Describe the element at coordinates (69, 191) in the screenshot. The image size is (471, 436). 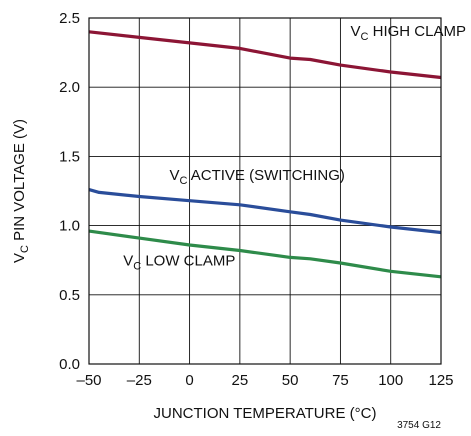
I see `y-tick-labels: 0.0 0.5 1.0 1.5 2.0 2.5` at that location.